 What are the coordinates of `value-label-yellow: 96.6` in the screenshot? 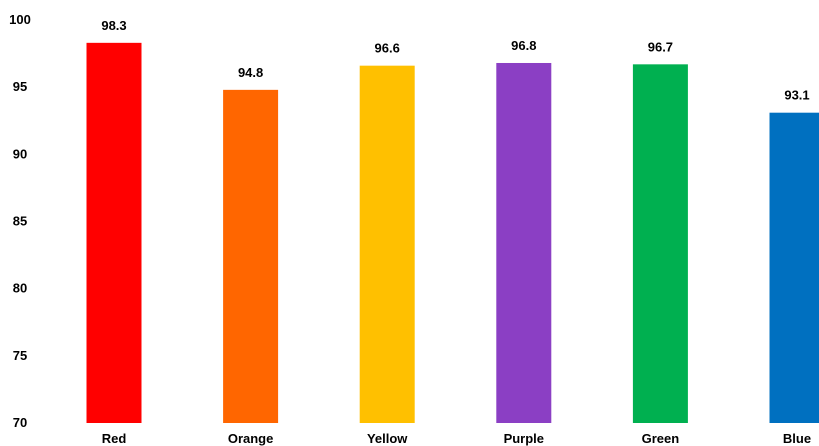 It's located at (387, 48).